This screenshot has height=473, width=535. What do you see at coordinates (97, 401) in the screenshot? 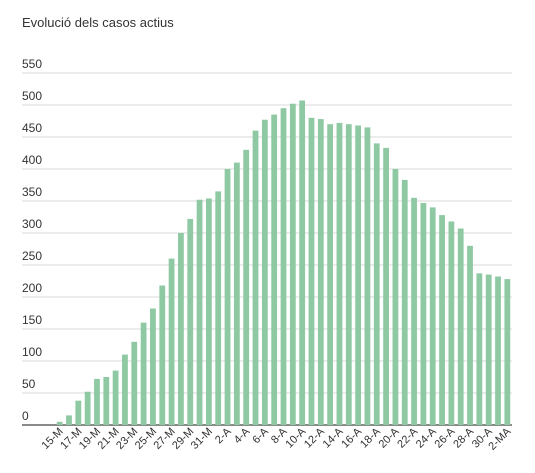
I see `bar-19-M` at bounding box center [97, 401].